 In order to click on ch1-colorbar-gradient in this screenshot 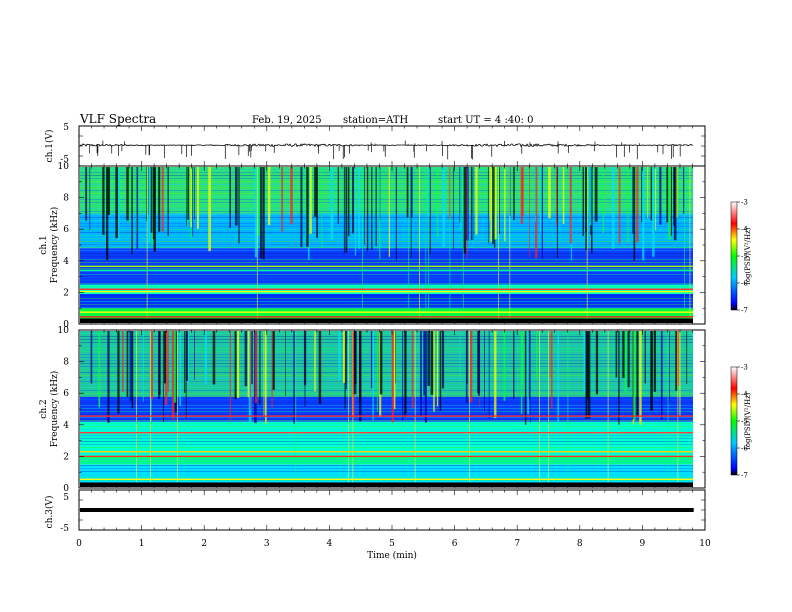, I will do `click(734, 256)`.